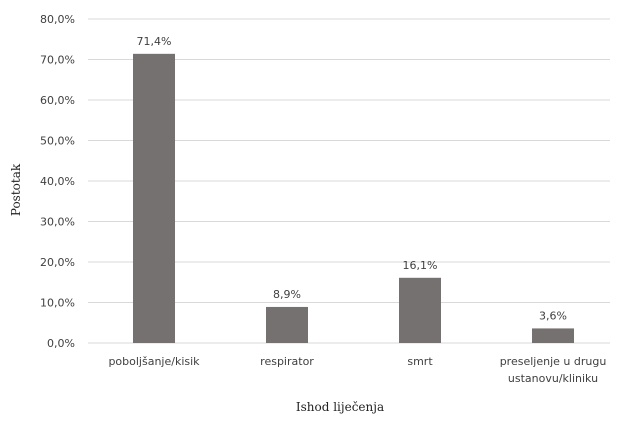 The image size is (617, 422). I want to click on y-tick-label: 0,0%, so click(61, 343).